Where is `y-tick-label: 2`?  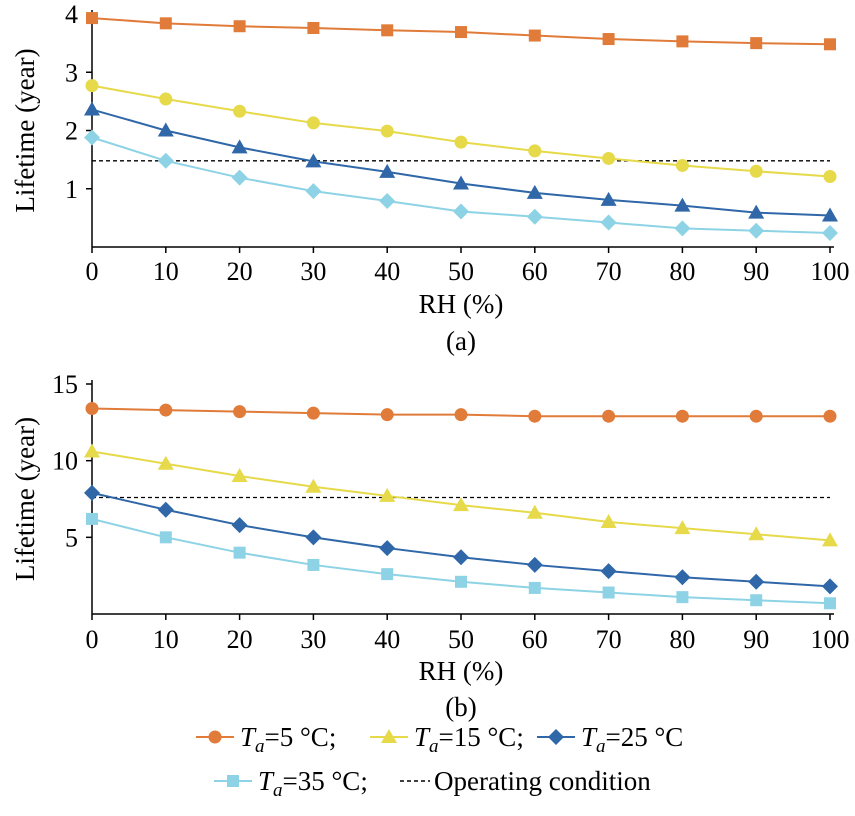
y-tick-label: 2 is located at coordinates (71, 131).